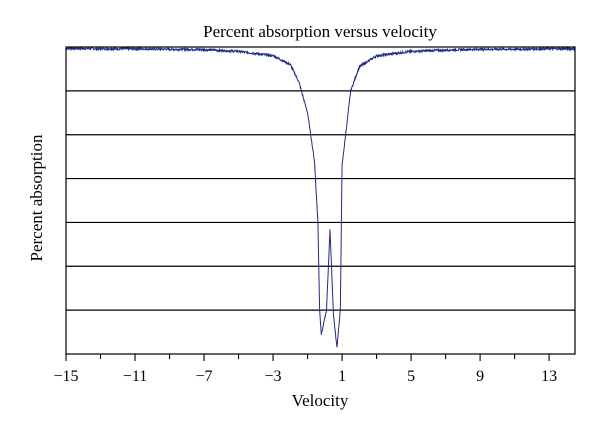 This screenshot has height=435, width=600. What do you see at coordinates (480, 376) in the screenshot?
I see `x-tick-label: 9` at bounding box center [480, 376].